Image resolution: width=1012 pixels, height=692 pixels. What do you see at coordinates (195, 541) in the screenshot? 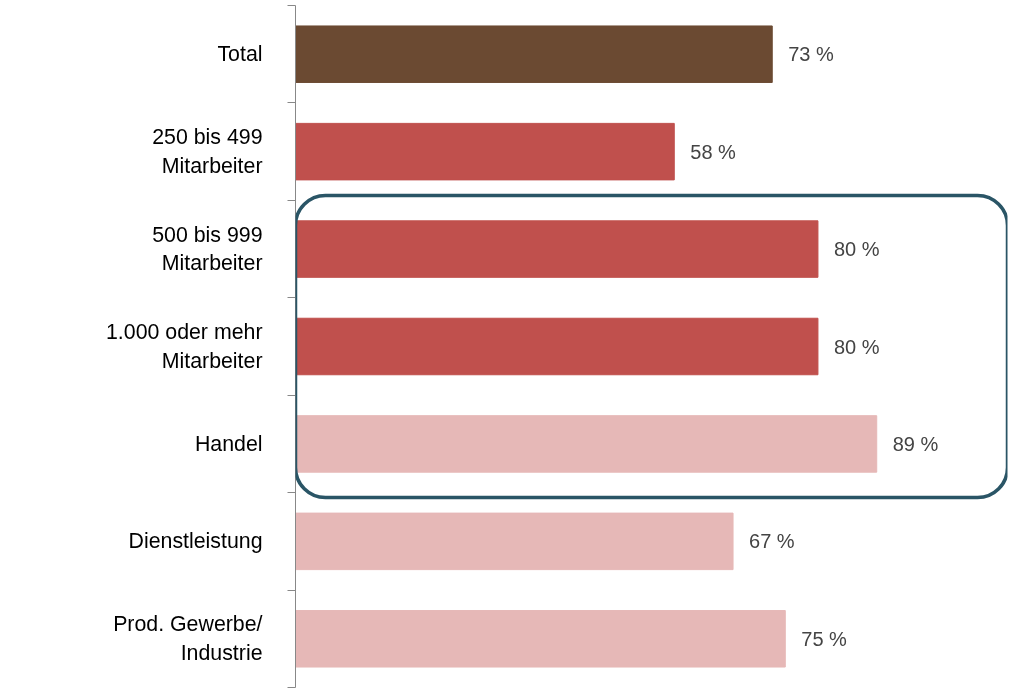
I see `y-tick-label: Dienstleistung` at bounding box center [195, 541].